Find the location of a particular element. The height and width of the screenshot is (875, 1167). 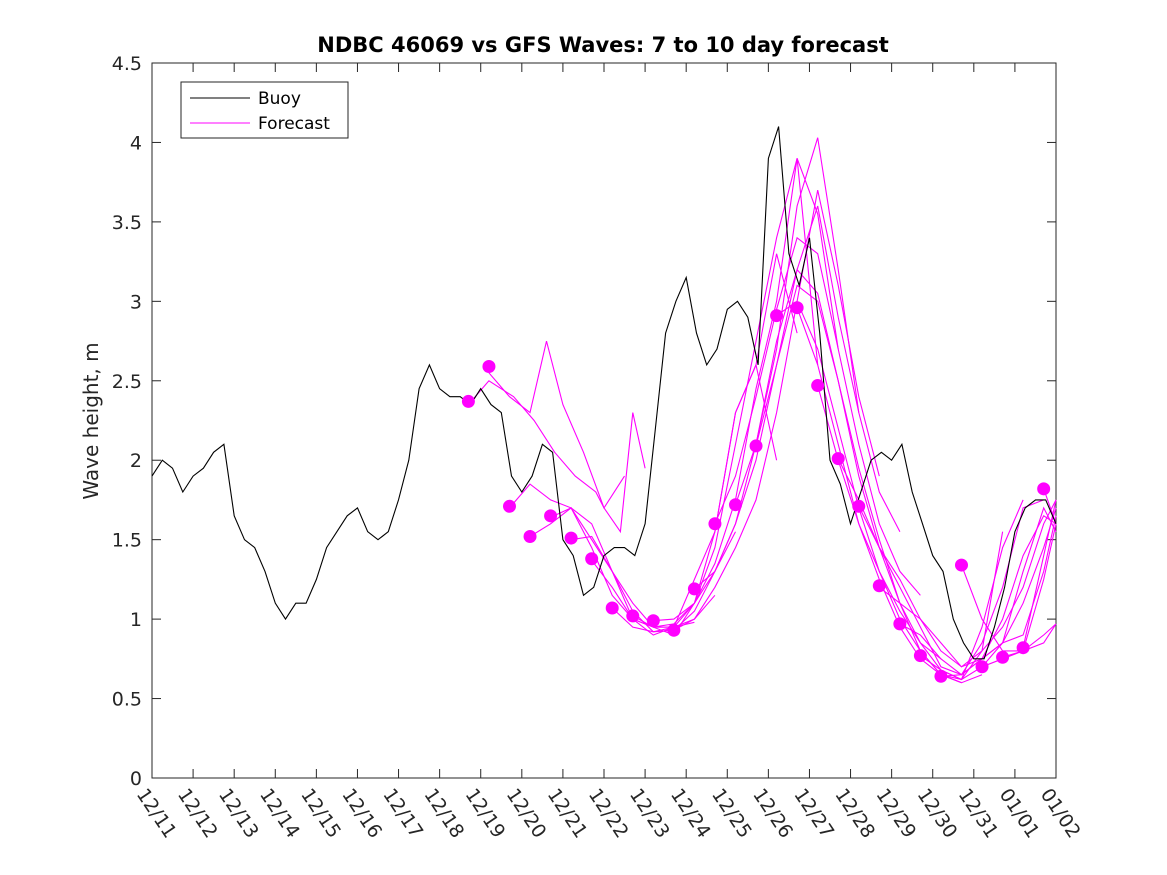

y-tick-label: 4 is located at coordinates (136, 143).